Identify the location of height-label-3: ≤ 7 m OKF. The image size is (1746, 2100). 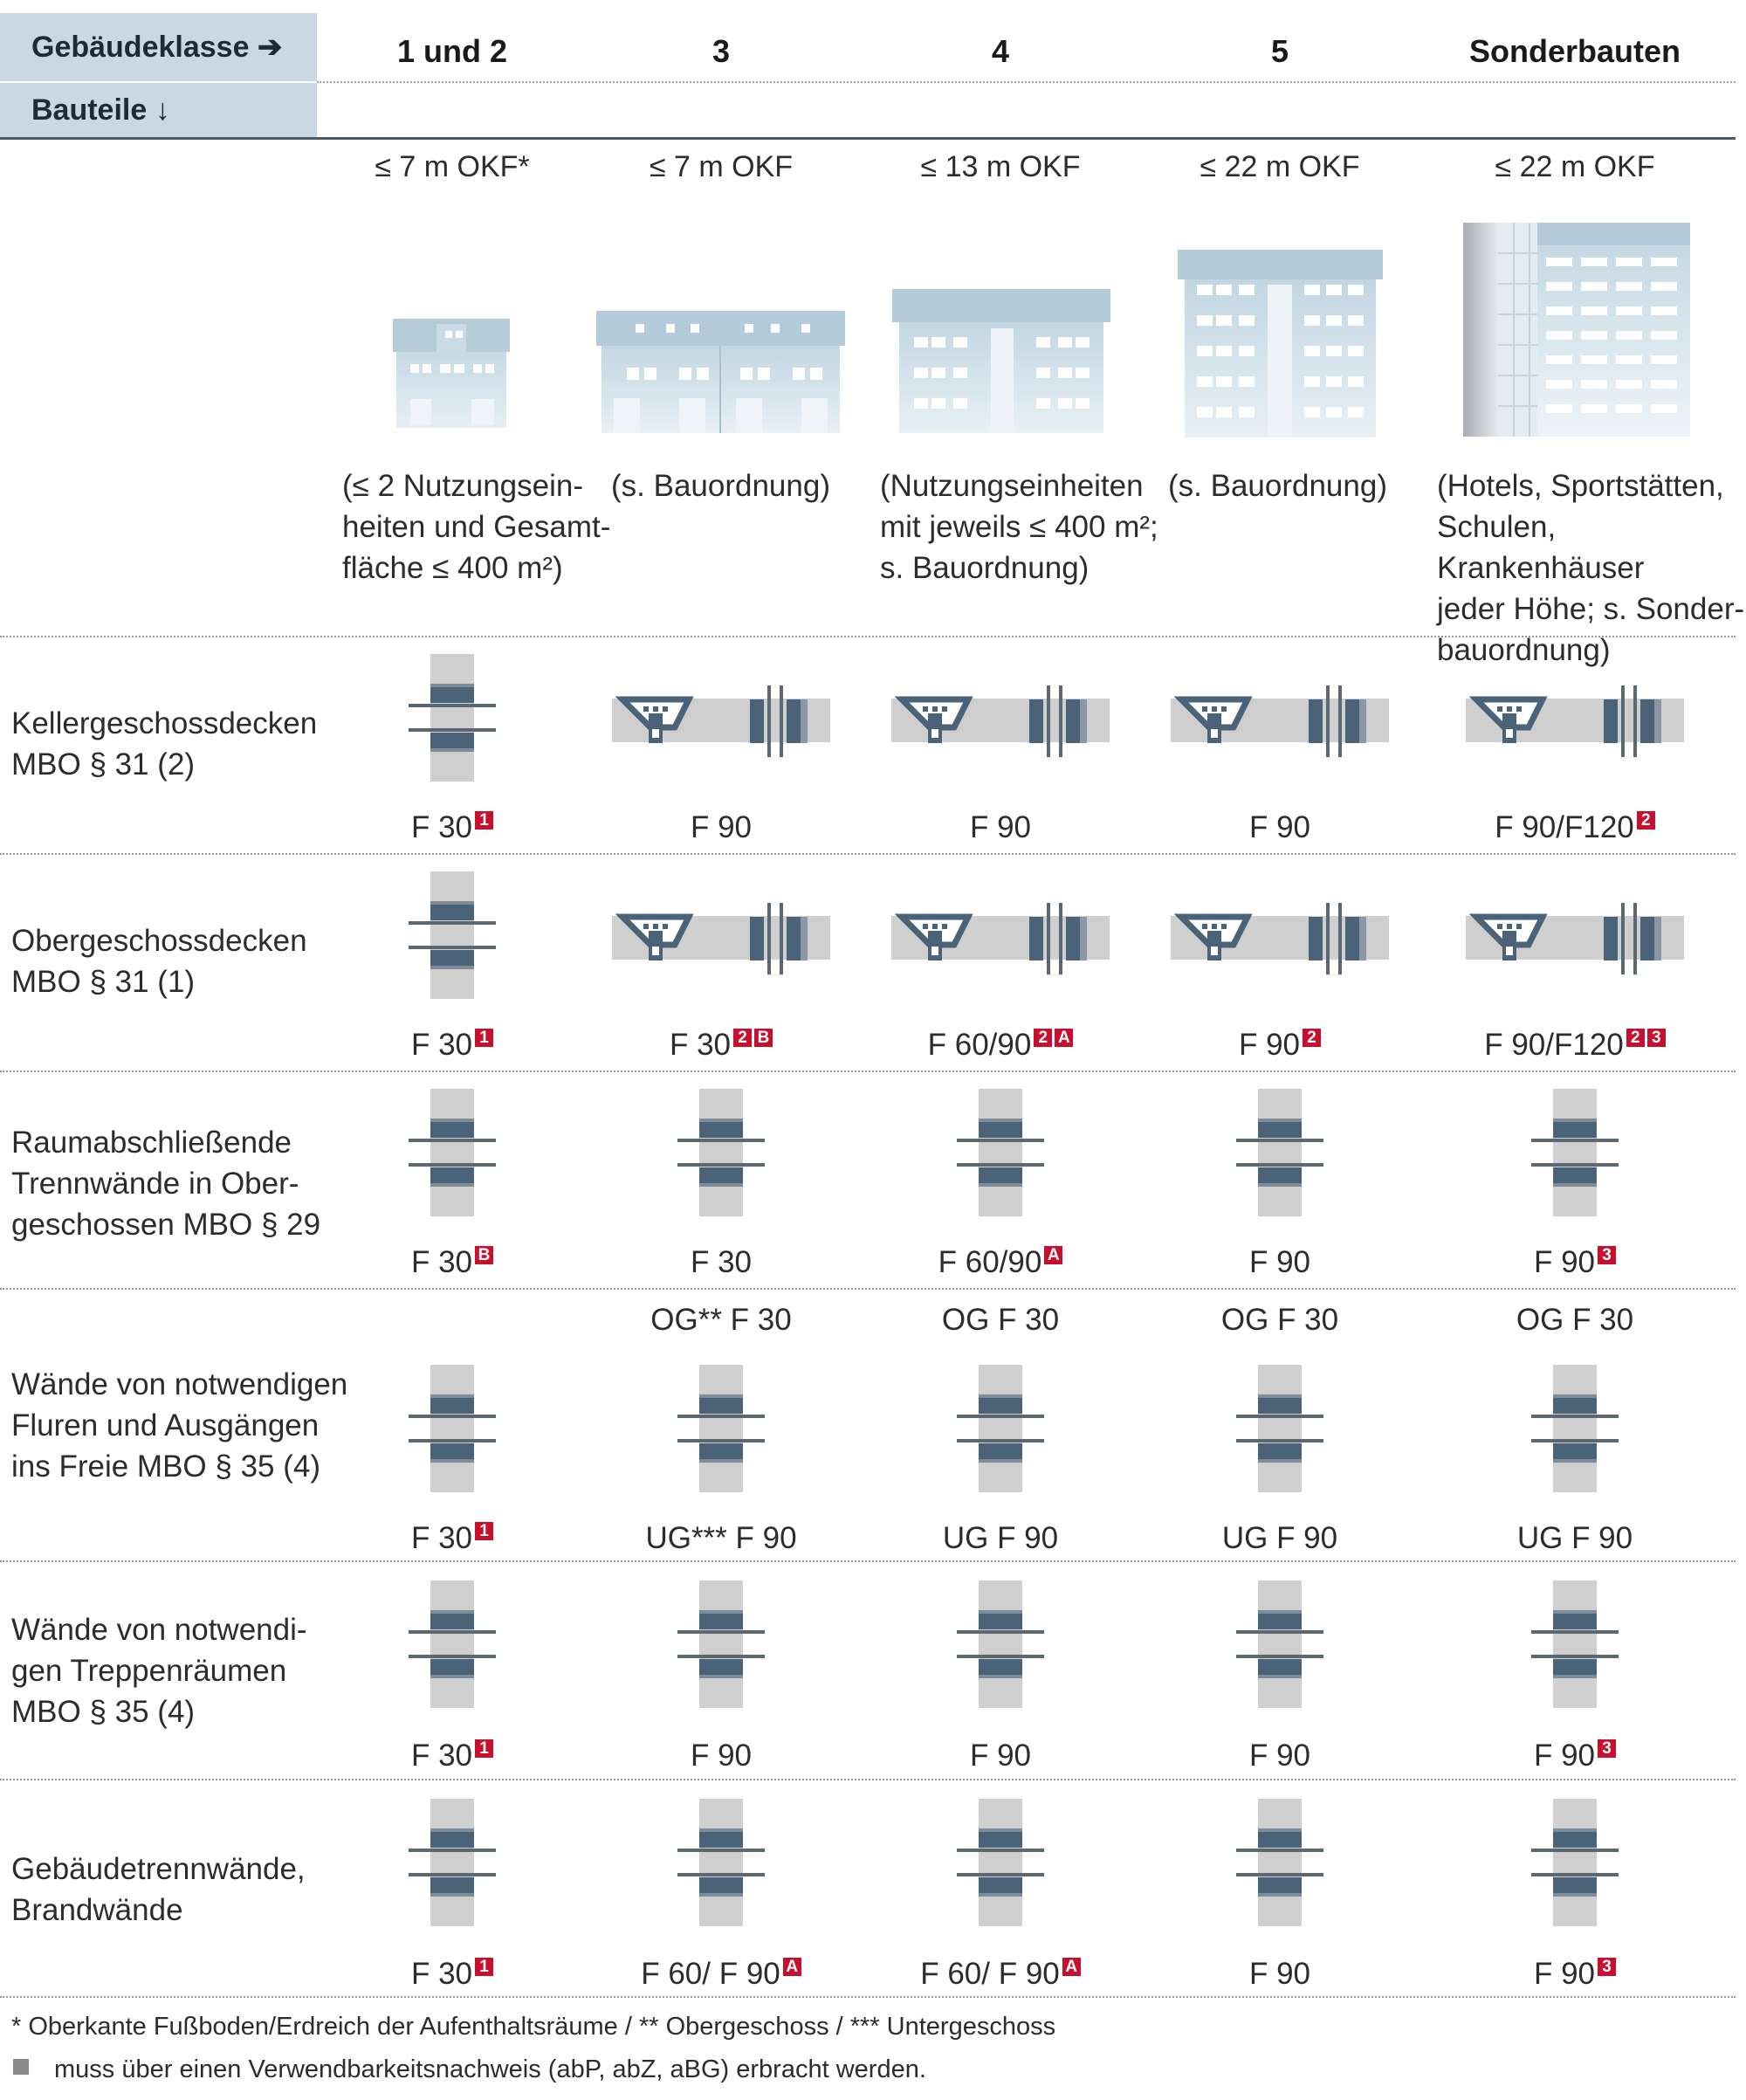
(721, 166).